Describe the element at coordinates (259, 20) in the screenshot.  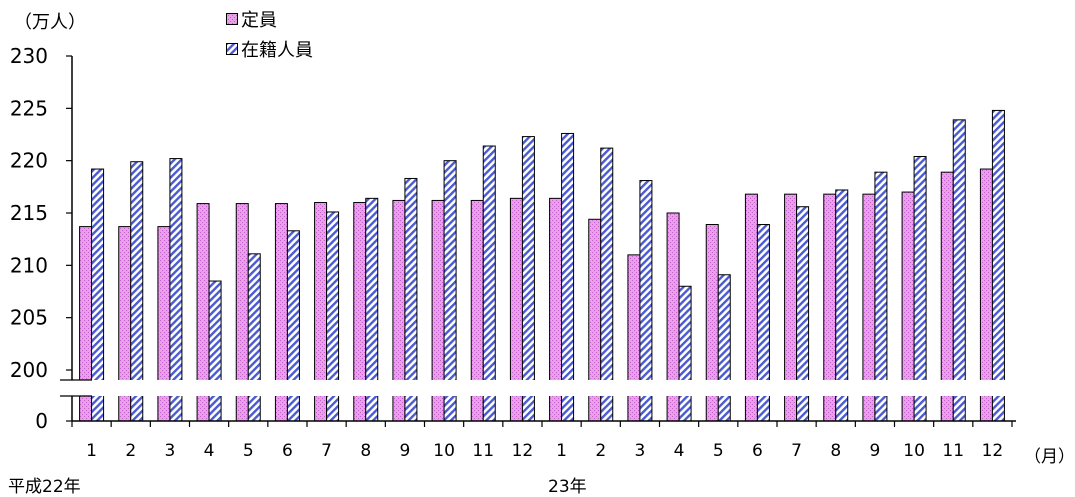
I see `legend-label-teiin: 定員` at that location.